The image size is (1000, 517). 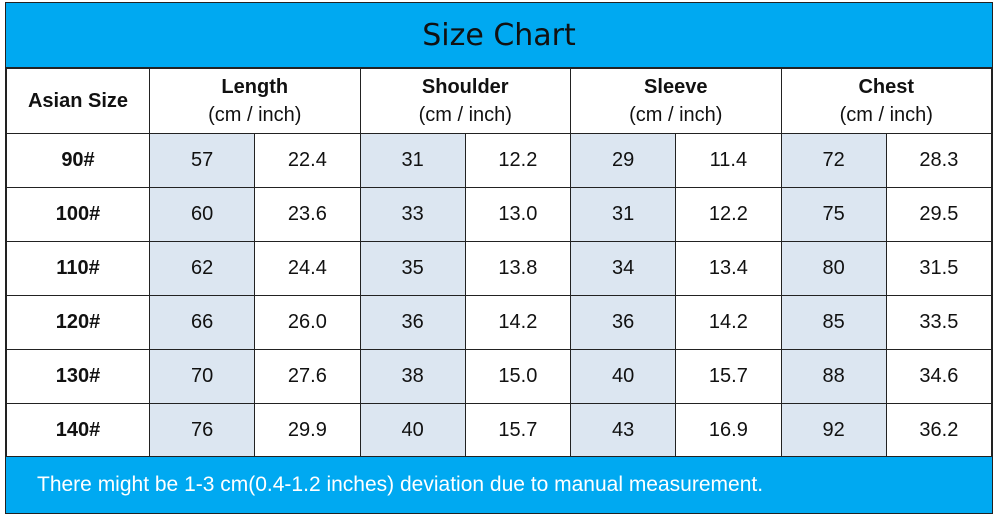 What do you see at coordinates (465, 101) in the screenshot?
I see `header-cell: Shoulder (cm / inch)` at bounding box center [465, 101].